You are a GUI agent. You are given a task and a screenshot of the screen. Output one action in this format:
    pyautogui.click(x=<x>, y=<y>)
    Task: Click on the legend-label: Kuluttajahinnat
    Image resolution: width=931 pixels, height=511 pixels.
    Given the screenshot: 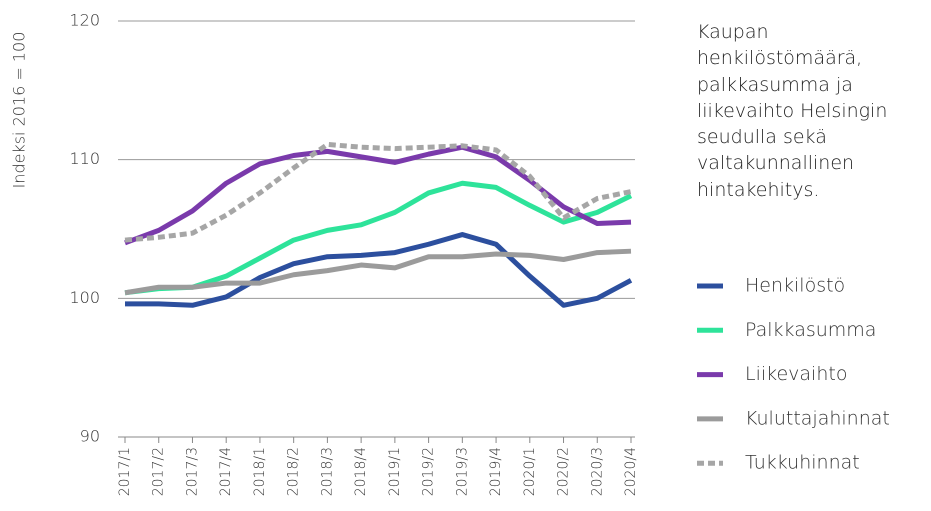 What is the action you would take?
    pyautogui.click(x=817, y=418)
    